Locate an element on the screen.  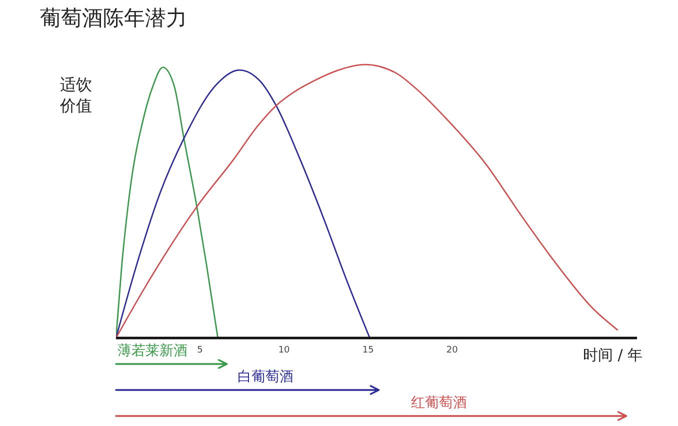
x-tick-label: 20 is located at coordinates (452, 350).